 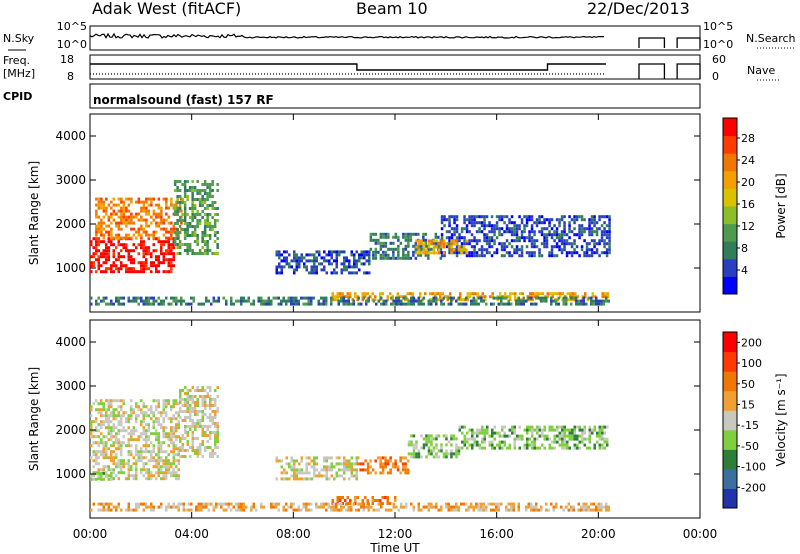 What do you see at coordinates (688, 71) in the screenshot?
I see `freq-trace-segment` at bounding box center [688, 71].